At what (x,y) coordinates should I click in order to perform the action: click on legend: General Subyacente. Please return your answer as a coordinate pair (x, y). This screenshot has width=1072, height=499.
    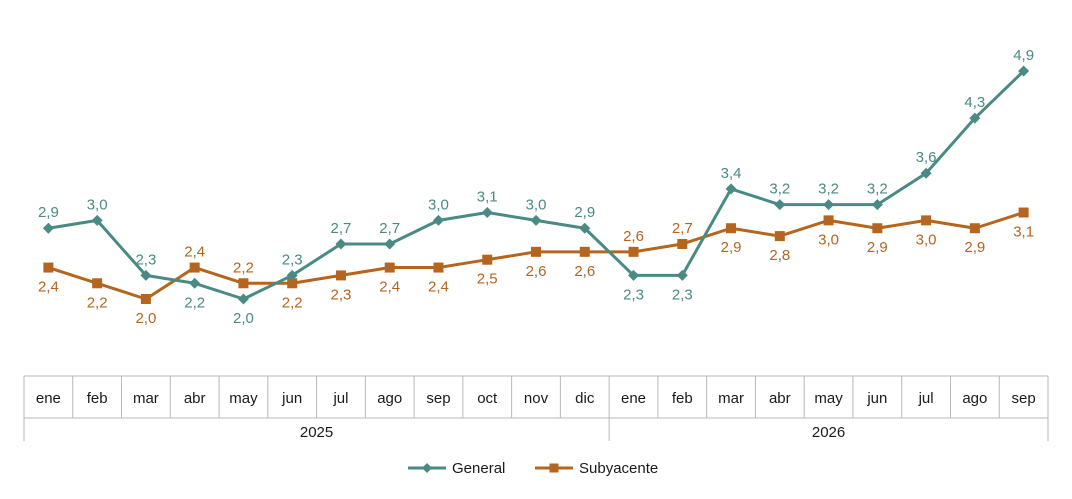
    Looking at the image, I should click on (533, 468).